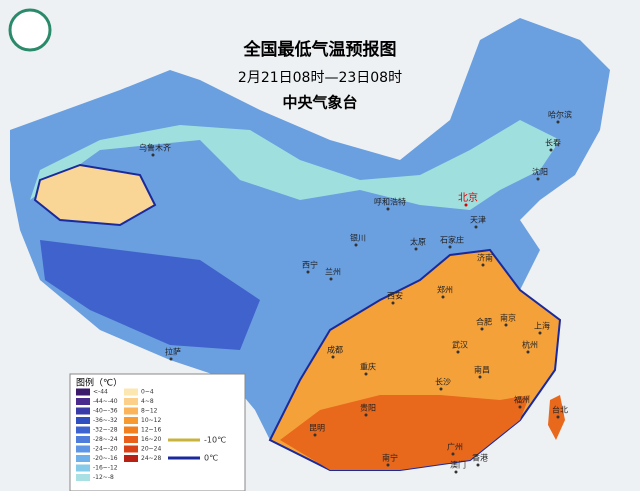 The image size is (640, 495). What do you see at coordinates (540, 172) in the screenshot?
I see `city-label: 沈阳` at bounding box center [540, 172].